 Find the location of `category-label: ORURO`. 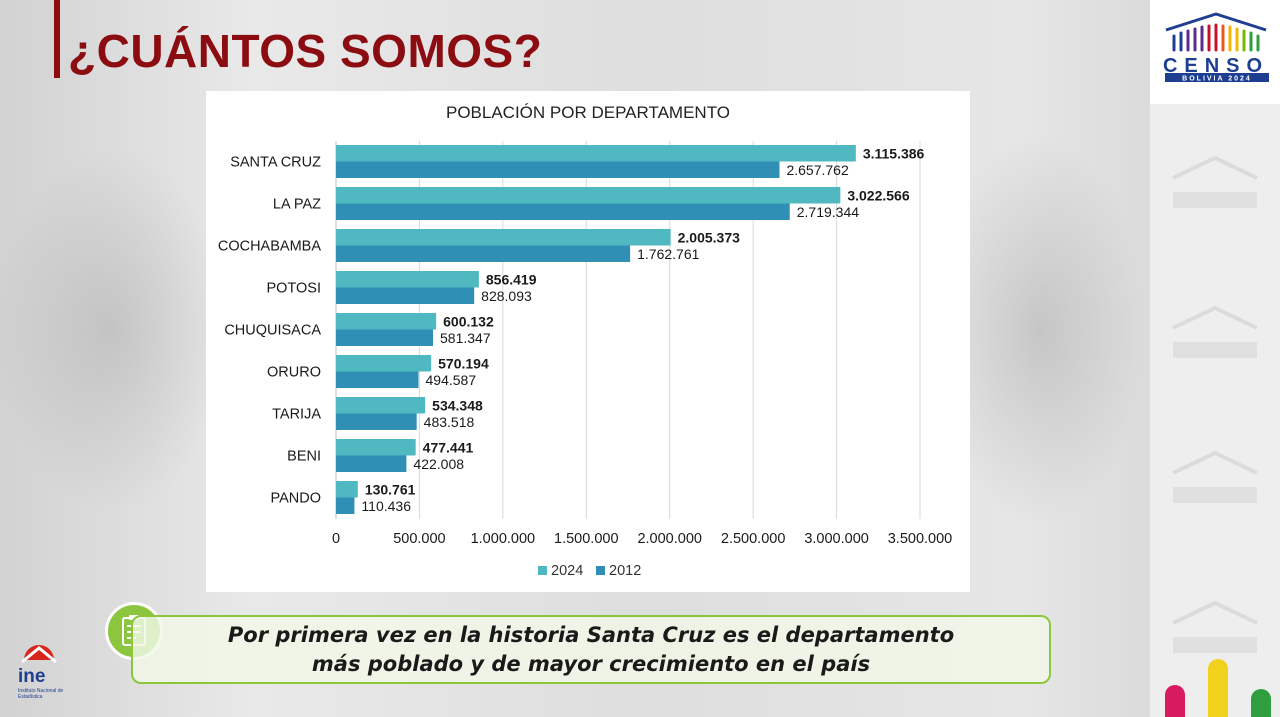

category-label: ORURO is located at coordinates (294, 373).